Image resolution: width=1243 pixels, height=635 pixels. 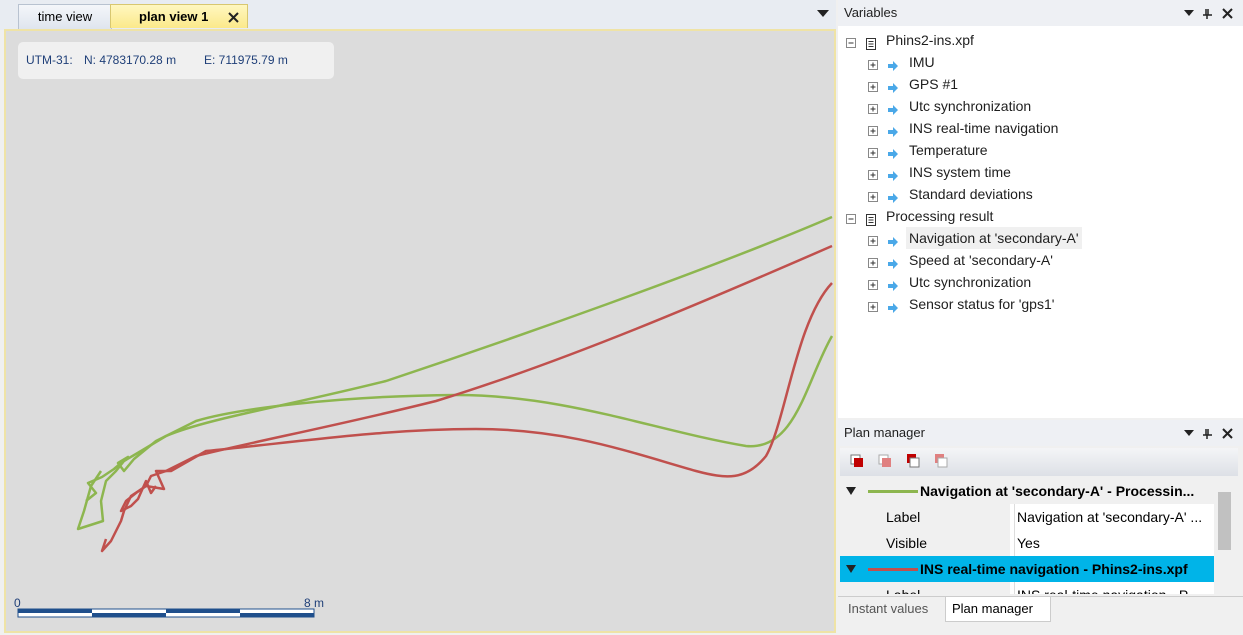 What do you see at coordinates (893, 491) in the screenshot?
I see `line-swatch` at bounding box center [893, 491].